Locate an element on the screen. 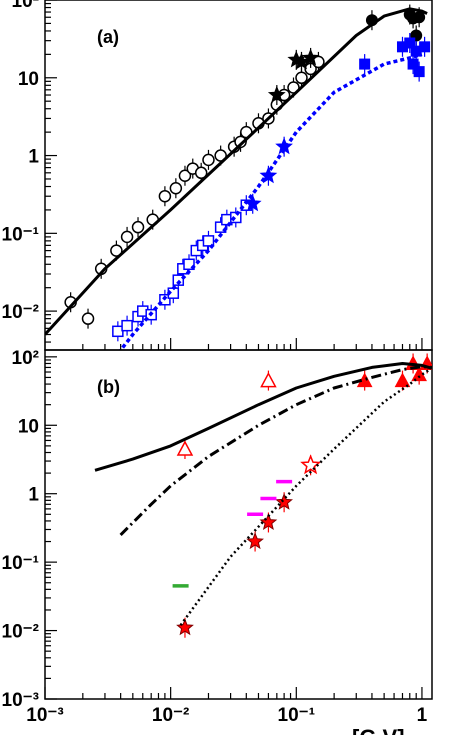 This screenshot has width=474, height=735. x-tick-label: 10⁻² is located at coordinates (171, 715).